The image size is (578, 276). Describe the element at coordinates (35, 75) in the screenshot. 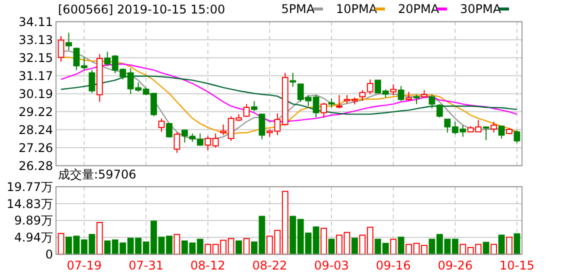

I see `y-tick-label: 31.17` at that location.